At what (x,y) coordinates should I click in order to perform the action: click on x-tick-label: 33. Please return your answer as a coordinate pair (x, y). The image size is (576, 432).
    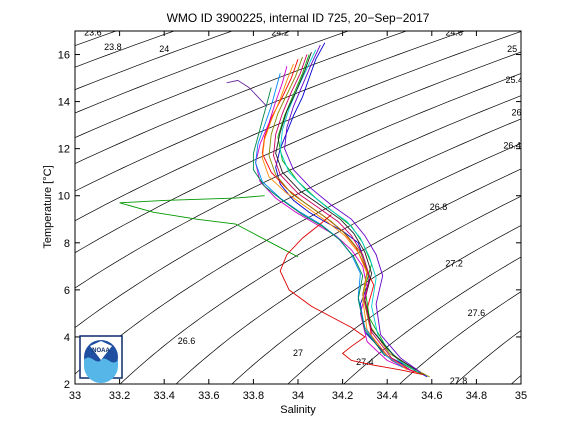
    Looking at the image, I should click on (75, 396).